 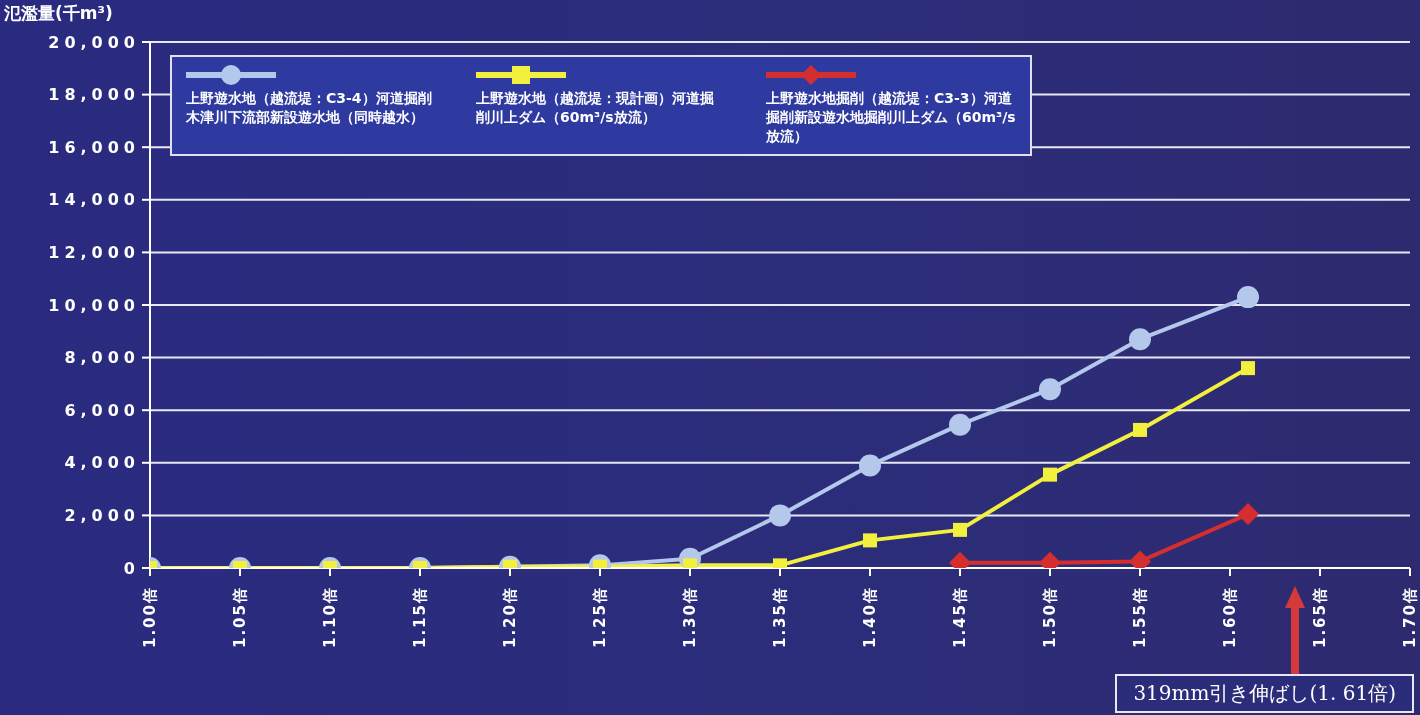 I want to click on x-tick-label: 1.00倍, so click(x=150, y=617).